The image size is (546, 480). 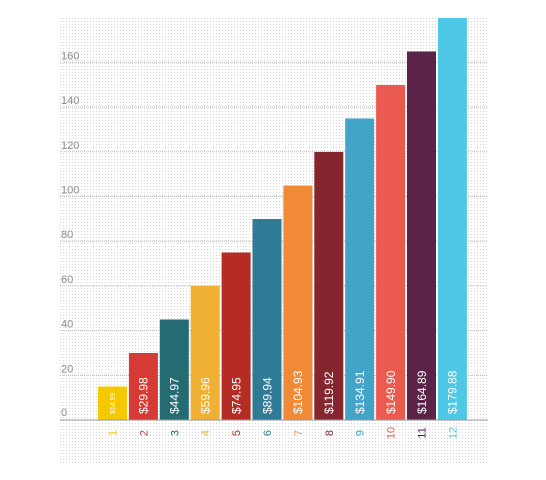 What do you see at coordinates (453, 433) in the screenshot?
I see `x-tick-label: 12` at bounding box center [453, 433].